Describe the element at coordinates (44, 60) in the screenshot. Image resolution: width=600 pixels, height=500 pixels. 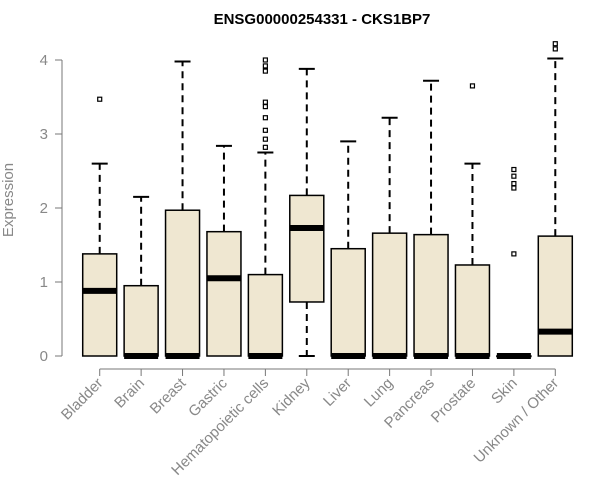
I see `y-tick-label: 4` at that location.